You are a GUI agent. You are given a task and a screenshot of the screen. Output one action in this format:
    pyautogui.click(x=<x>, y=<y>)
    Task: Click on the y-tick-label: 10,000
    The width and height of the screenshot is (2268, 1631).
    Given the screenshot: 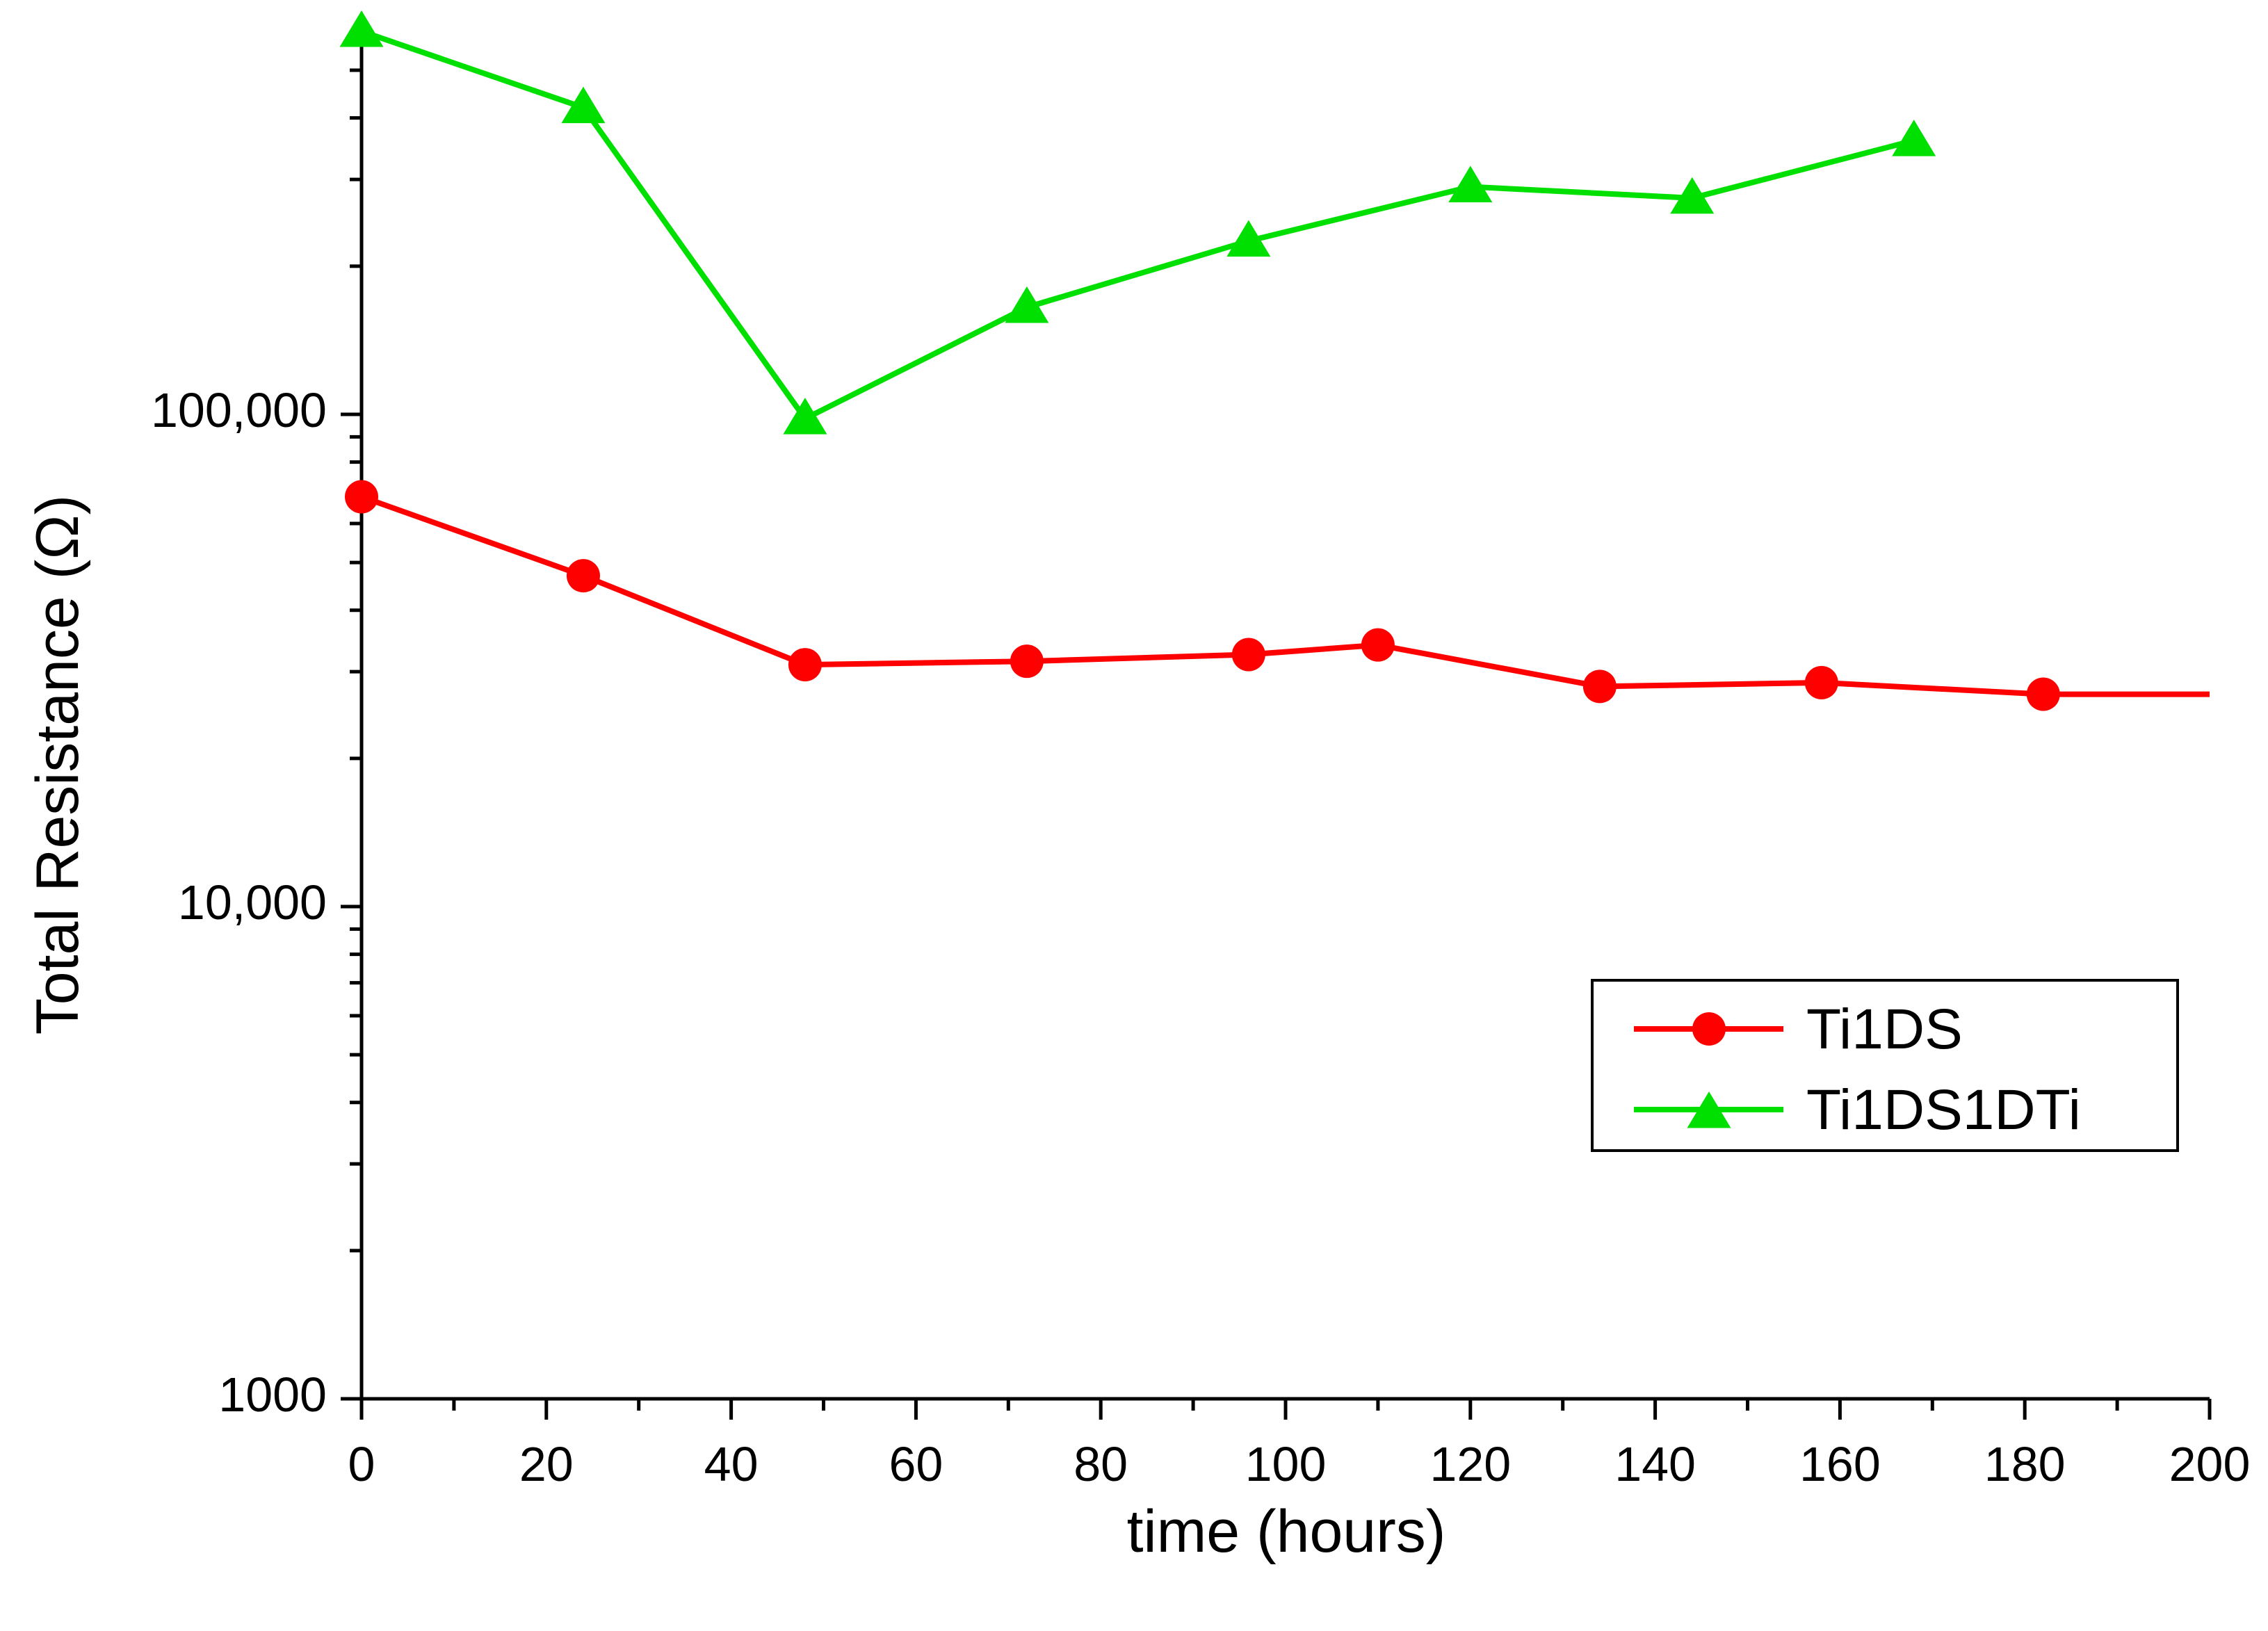 What is the action you would take?
    pyautogui.click(x=252, y=902)
    